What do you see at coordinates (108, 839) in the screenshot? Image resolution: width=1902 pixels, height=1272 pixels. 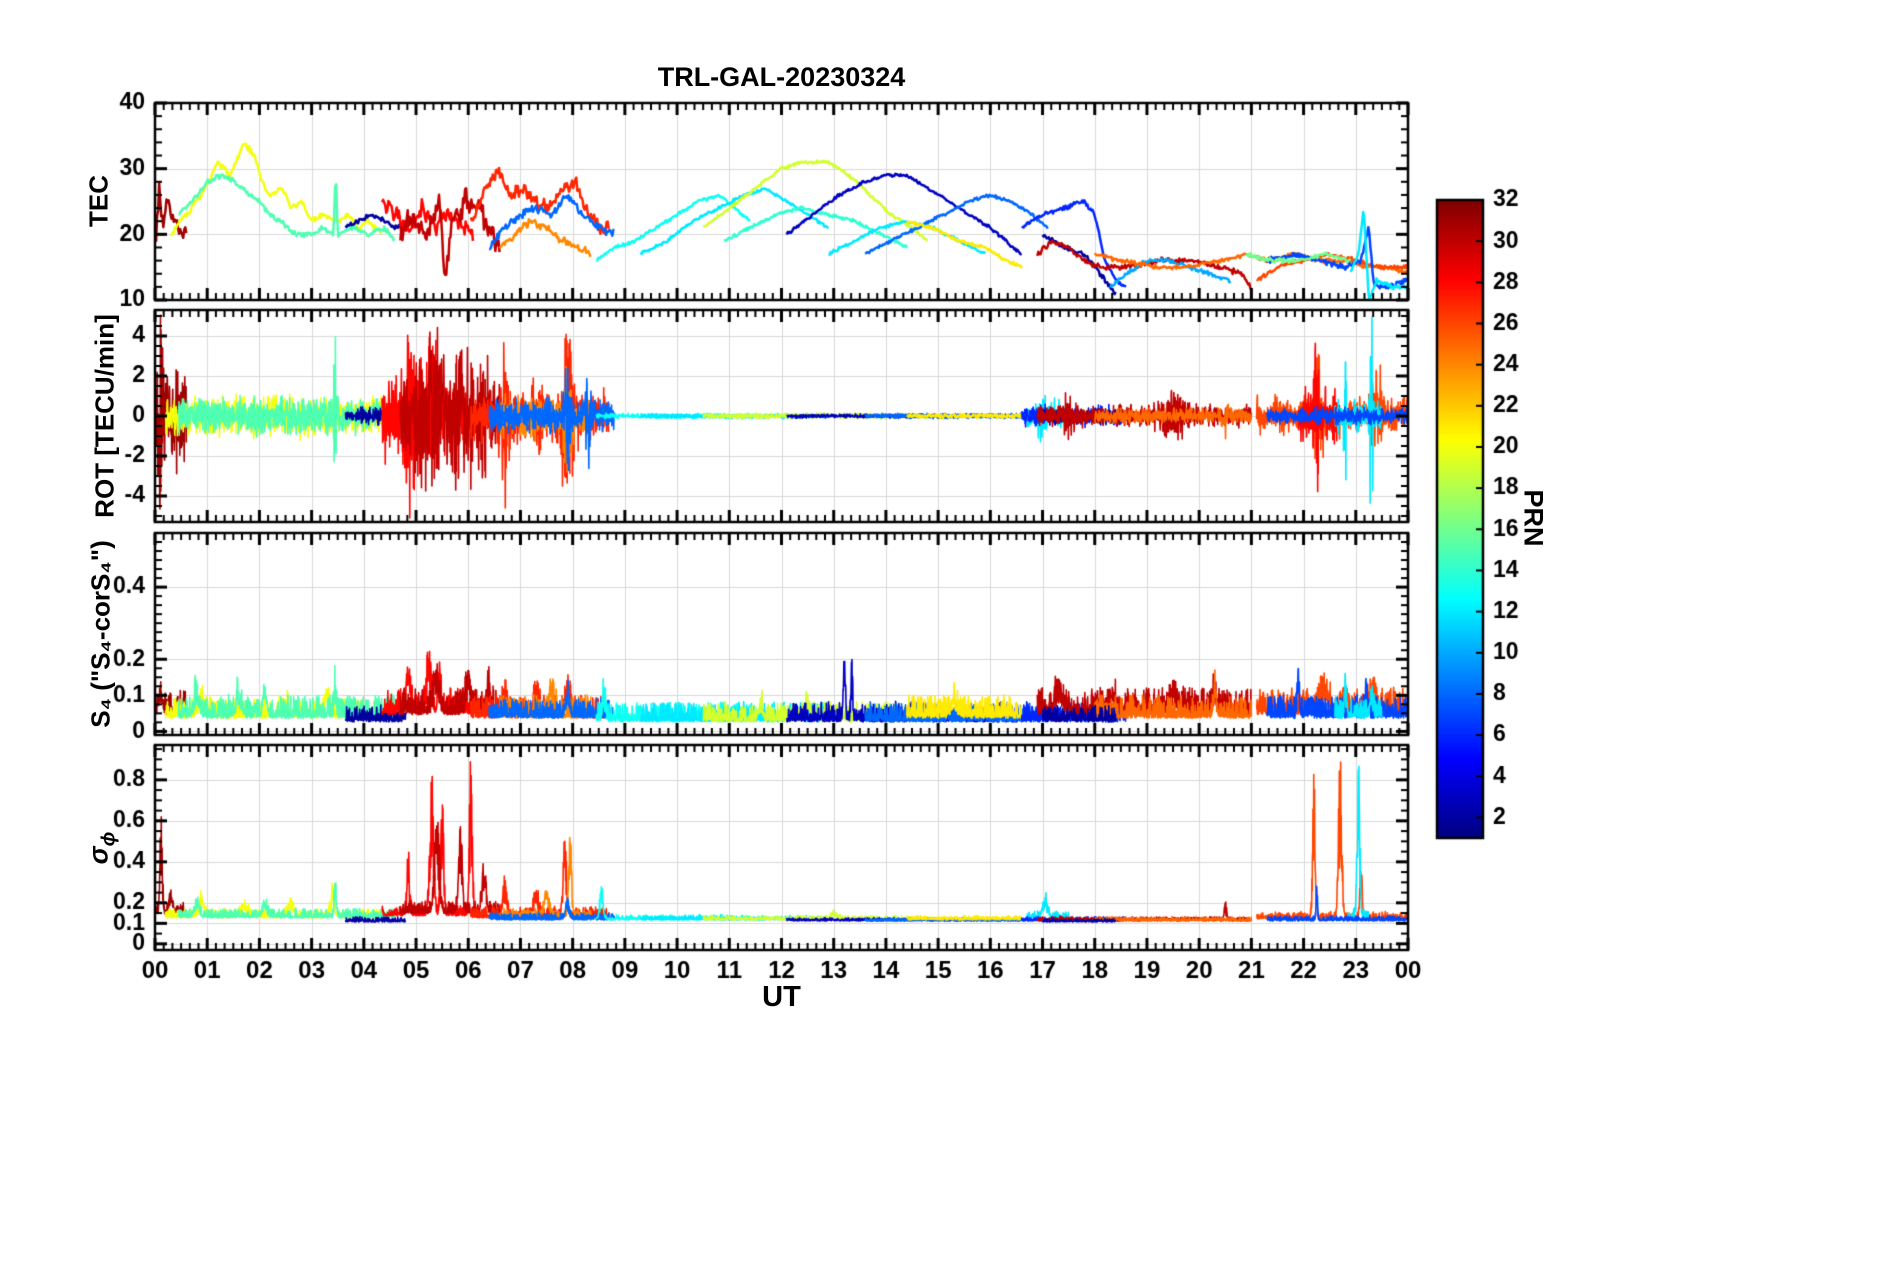 I see `phi-subscript: ϕ` at bounding box center [108, 839].